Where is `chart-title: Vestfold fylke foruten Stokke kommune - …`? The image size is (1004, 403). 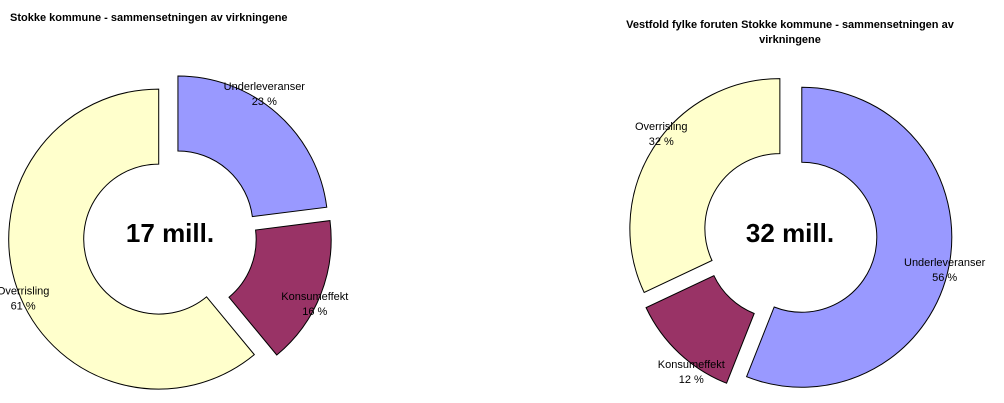 chart-title: Vestfold fylke foruten Stokke kommune - … is located at coordinates (790, 32).